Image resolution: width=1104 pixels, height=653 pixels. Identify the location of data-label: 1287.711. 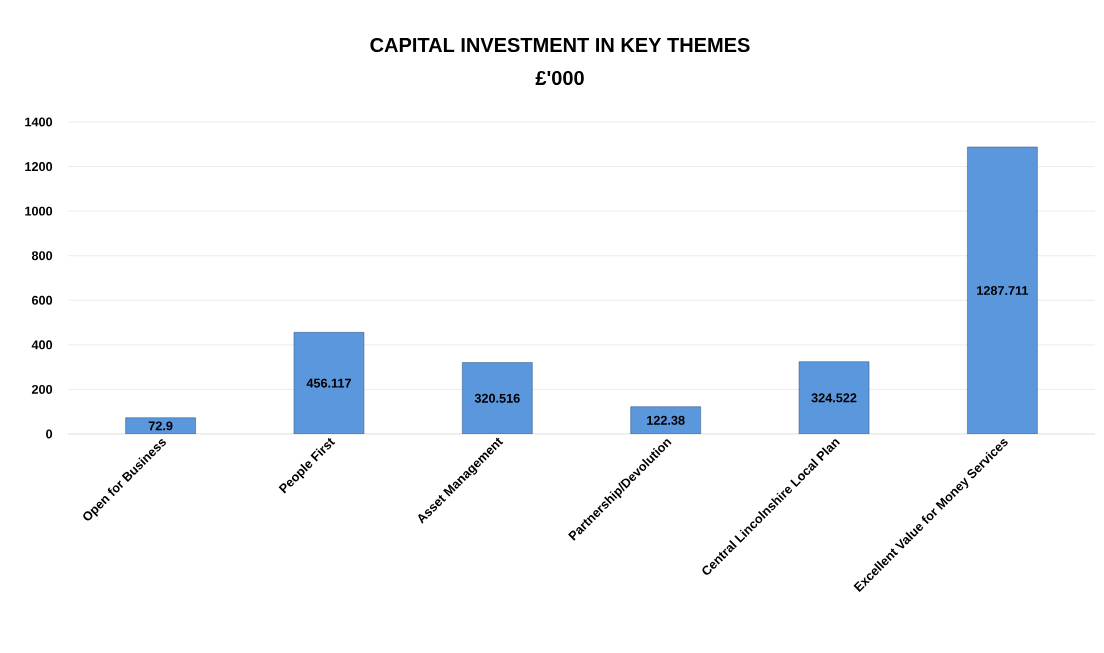
(1003, 290).